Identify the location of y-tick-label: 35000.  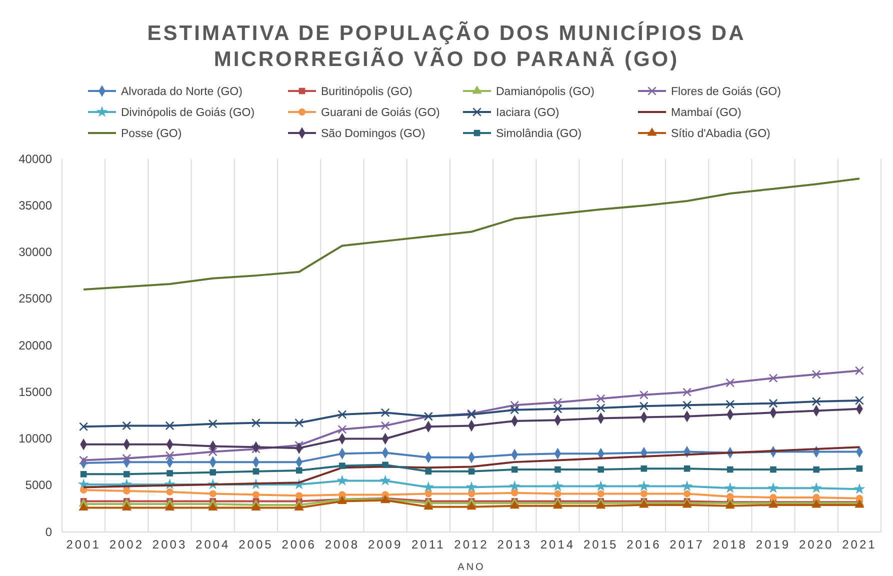
(35, 205).